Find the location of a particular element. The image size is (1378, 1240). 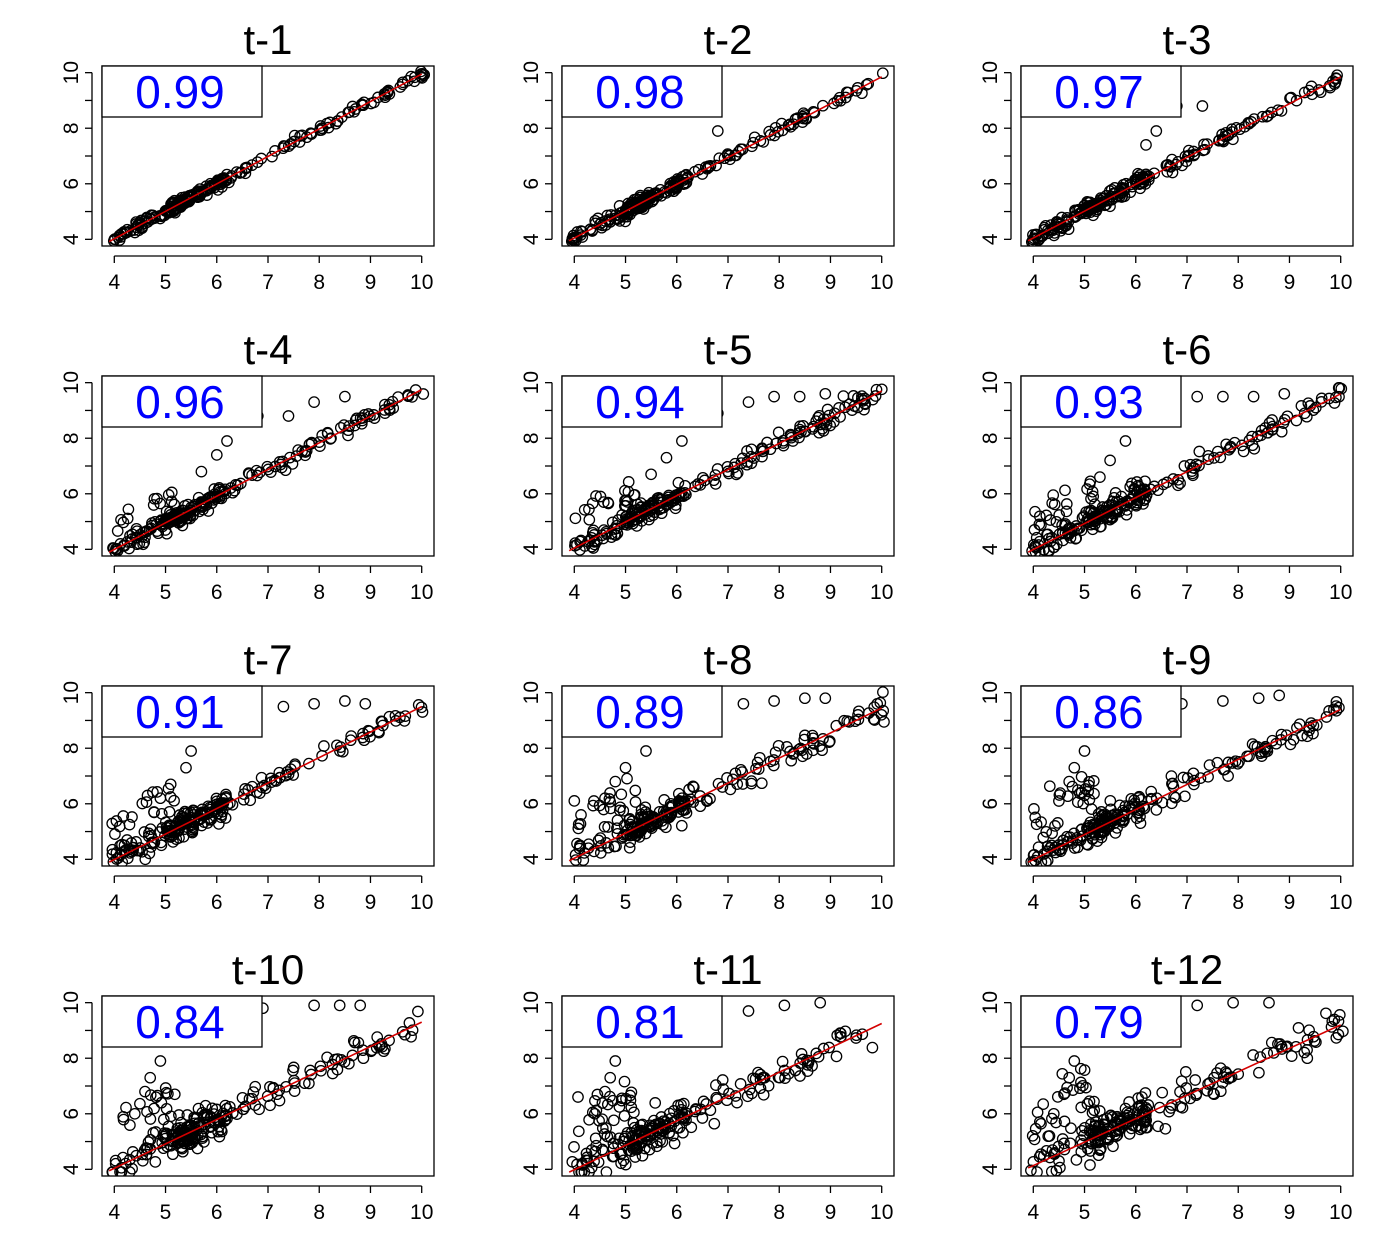

x-tick-label: 7 is located at coordinates (1187, 1212).